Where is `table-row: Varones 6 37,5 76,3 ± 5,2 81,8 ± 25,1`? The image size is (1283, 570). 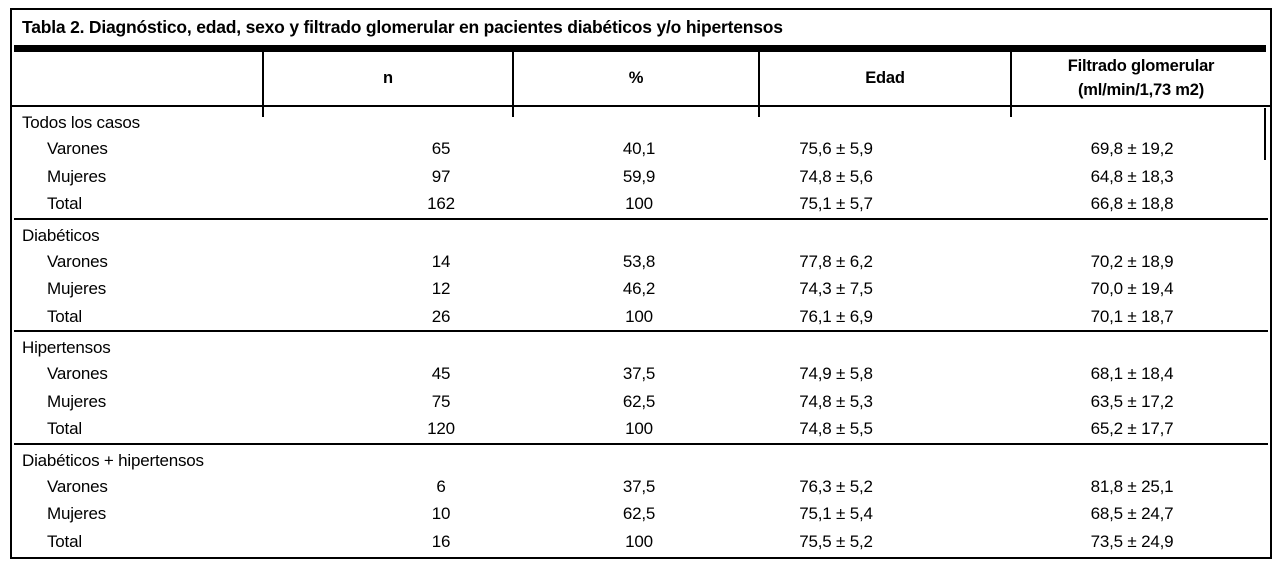
table-row: Varones 6 37,5 76,3 ± 5,2 81,8 ± 25,1 is located at coordinates (641, 487).